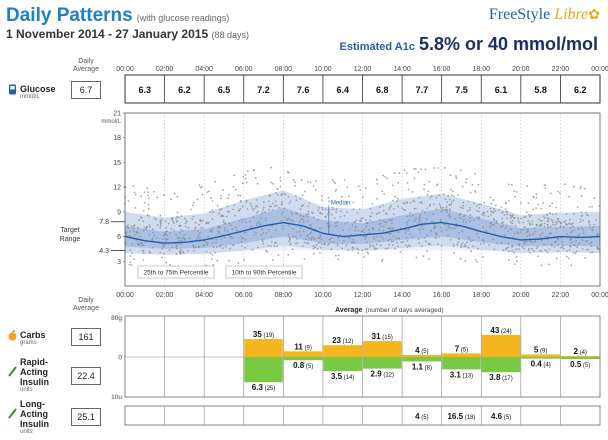 This screenshot has height=440, width=608. I want to click on hourly-average-value: 6.4, so click(342, 90).